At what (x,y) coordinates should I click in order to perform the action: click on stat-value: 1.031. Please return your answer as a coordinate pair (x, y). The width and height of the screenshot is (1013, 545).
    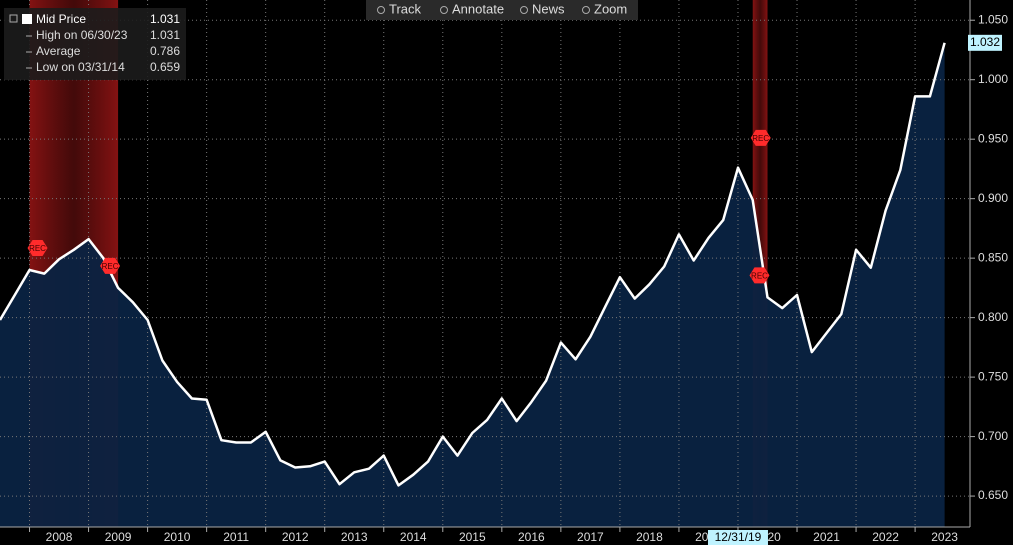
    Looking at the image, I should click on (165, 35).